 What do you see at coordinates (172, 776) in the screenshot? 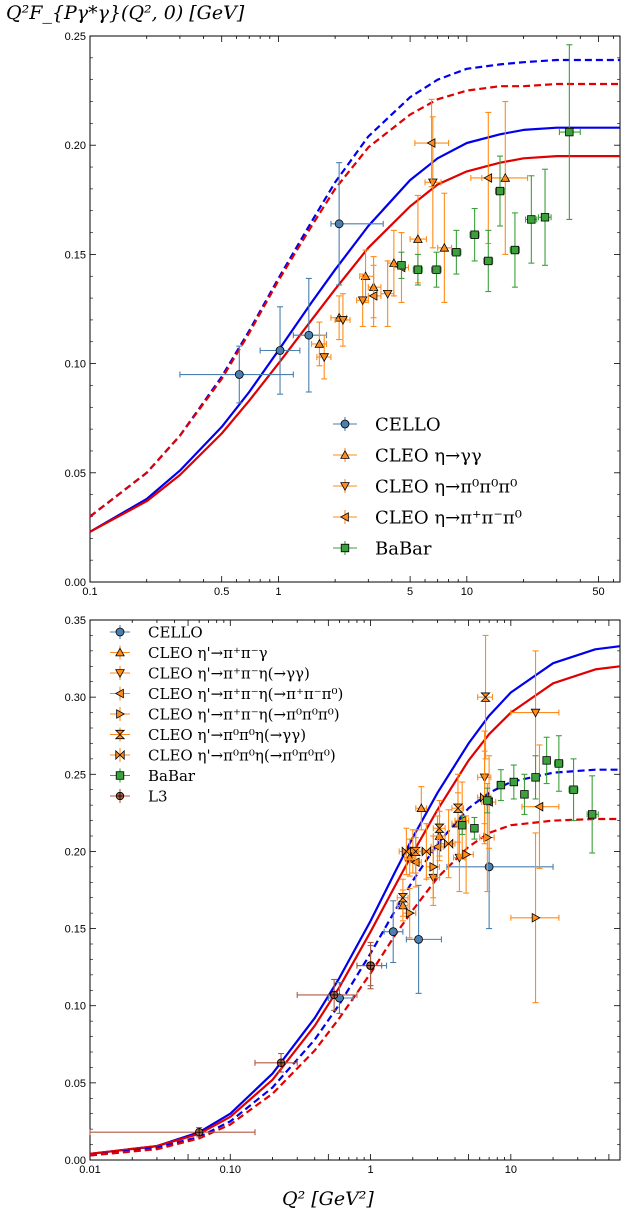
I see `legend-label: BaBar` at bounding box center [172, 776].